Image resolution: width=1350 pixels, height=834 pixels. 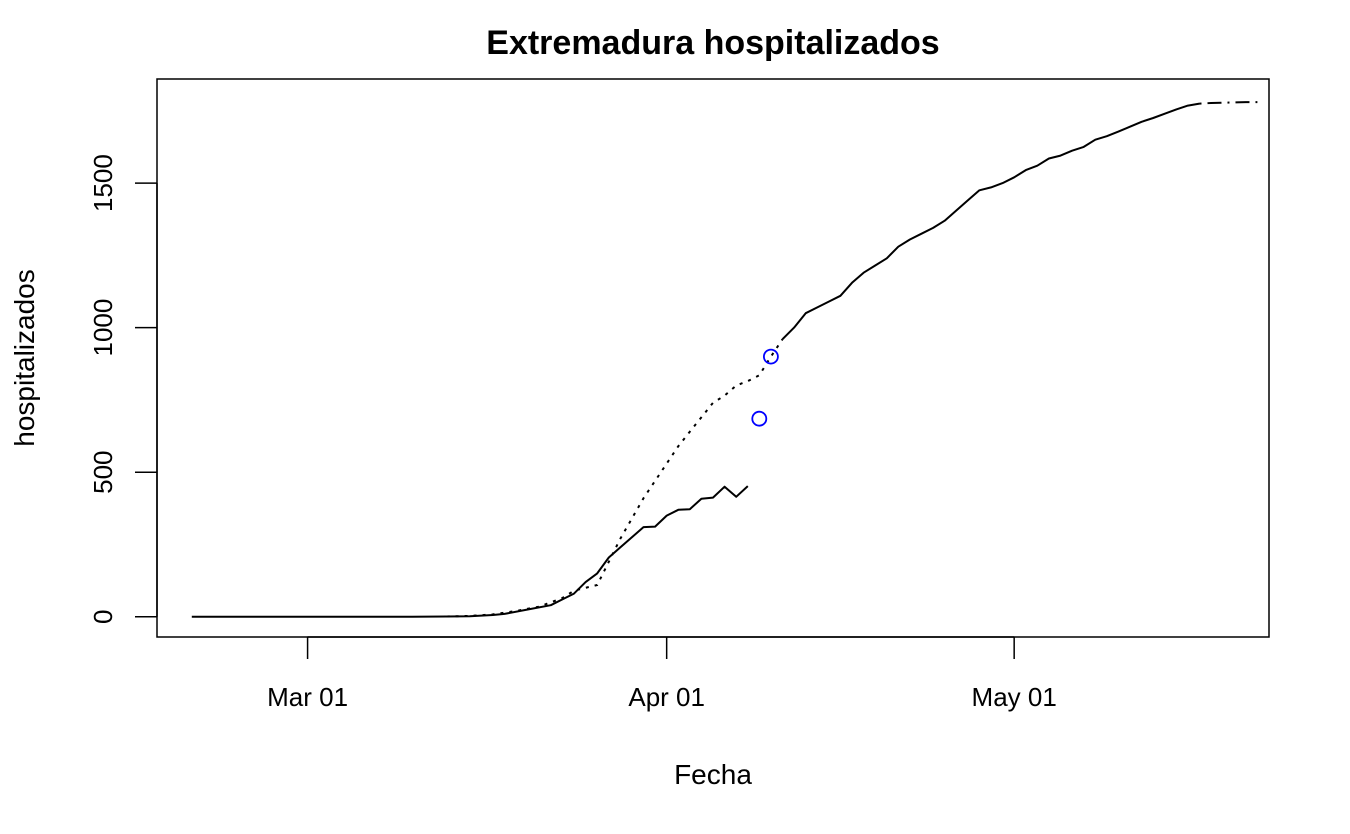 I want to click on x-tick-label-1: Apr 01, so click(x=666, y=697).